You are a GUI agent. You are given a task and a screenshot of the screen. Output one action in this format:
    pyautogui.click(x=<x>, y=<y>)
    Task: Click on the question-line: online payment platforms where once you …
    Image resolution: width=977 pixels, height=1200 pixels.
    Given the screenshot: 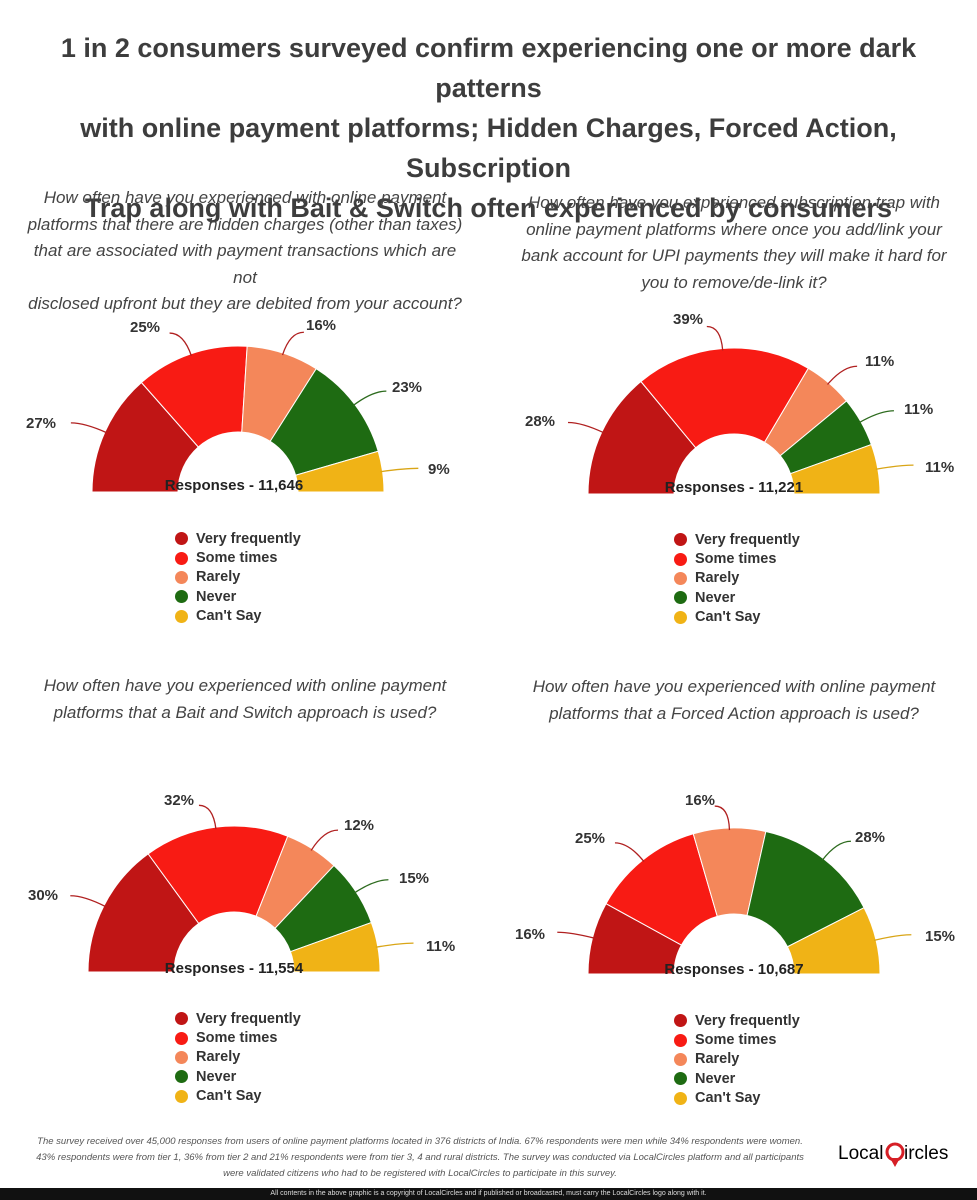 What is the action you would take?
    pyautogui.click(x=734, y=229)
    